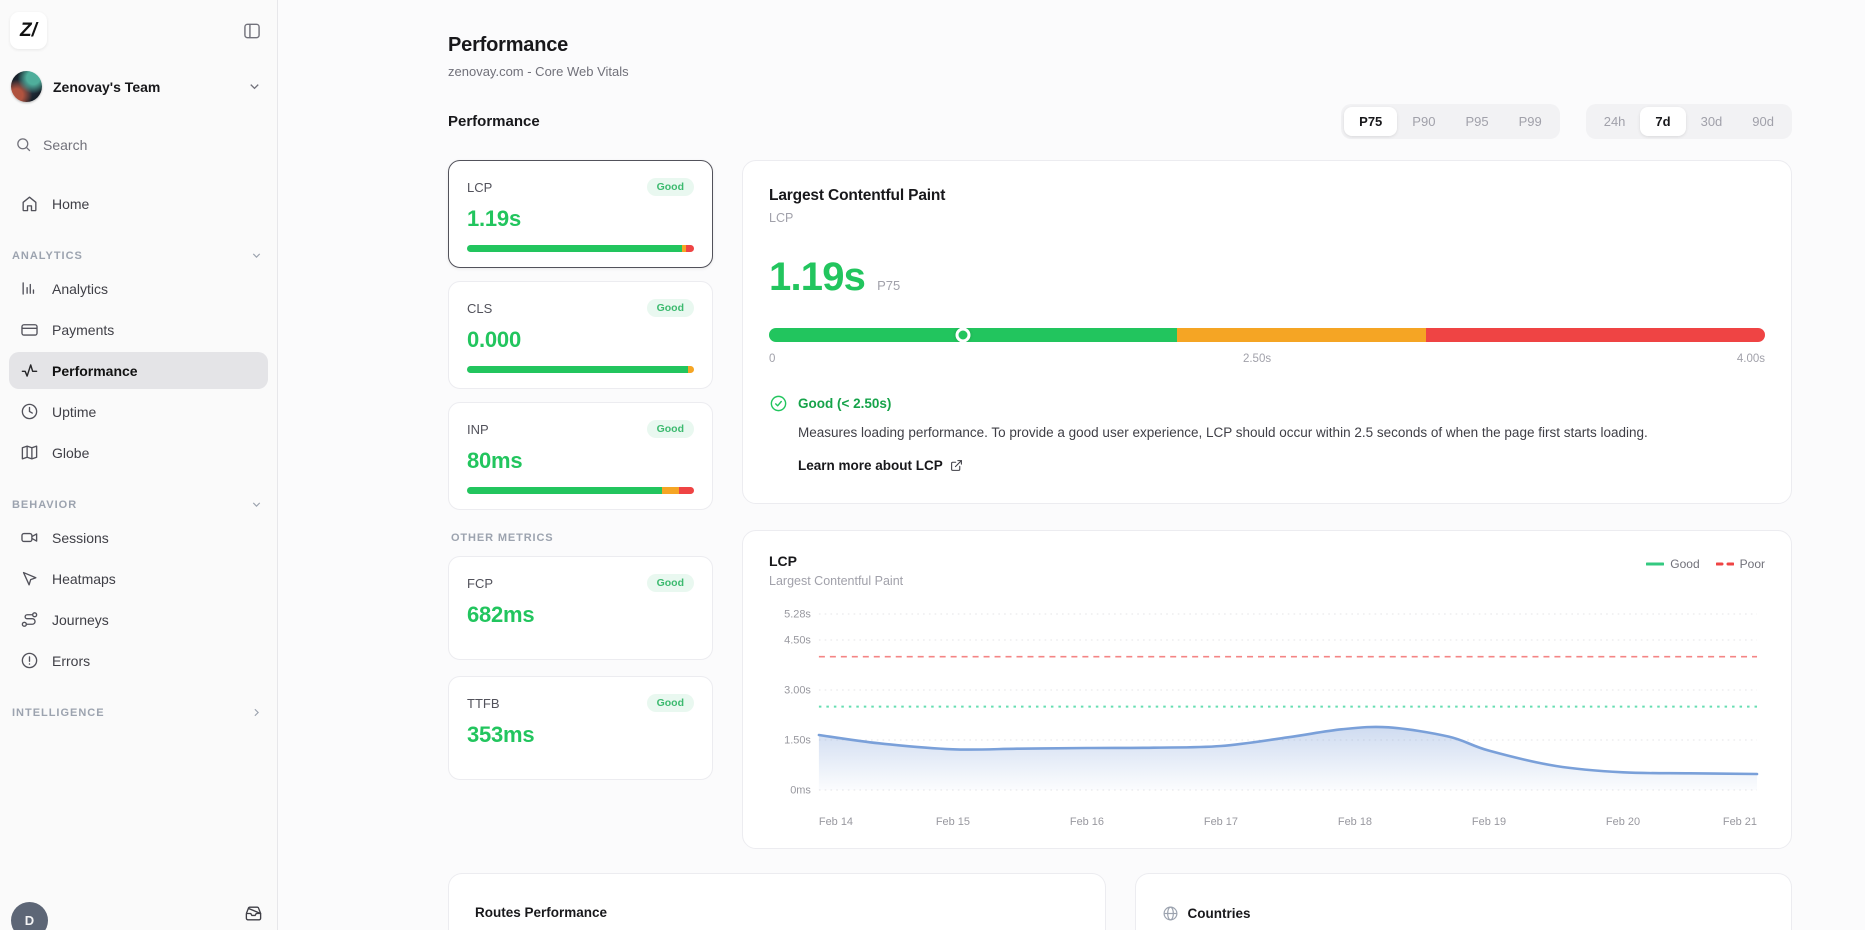  Describe the element at coordinates (845, 403) in the screenshot. I see `status-line: Good (< 2.50s)` at that location.